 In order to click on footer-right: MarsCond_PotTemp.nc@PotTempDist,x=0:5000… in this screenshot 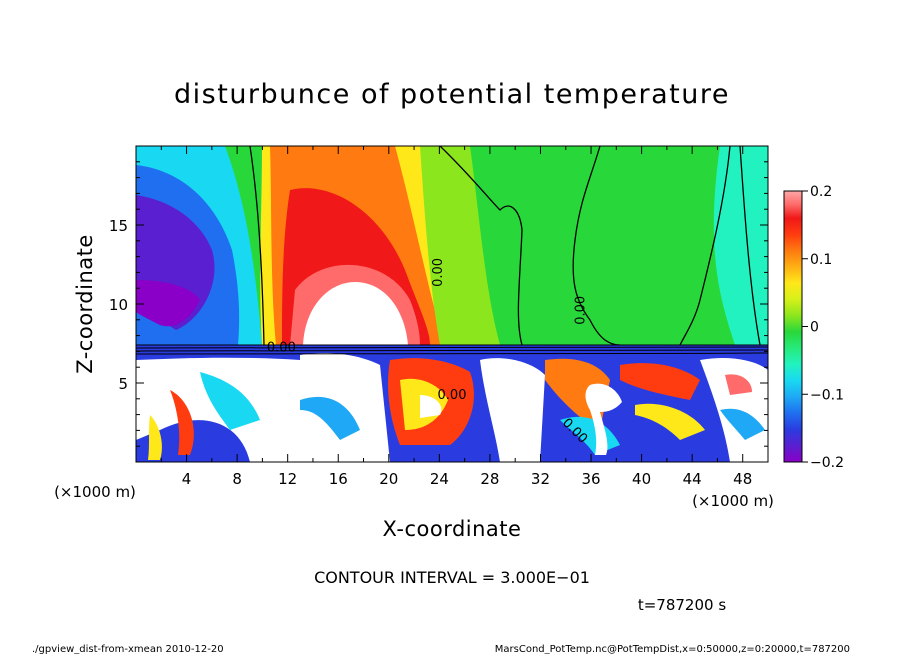, I will do `click(672, 649)`.